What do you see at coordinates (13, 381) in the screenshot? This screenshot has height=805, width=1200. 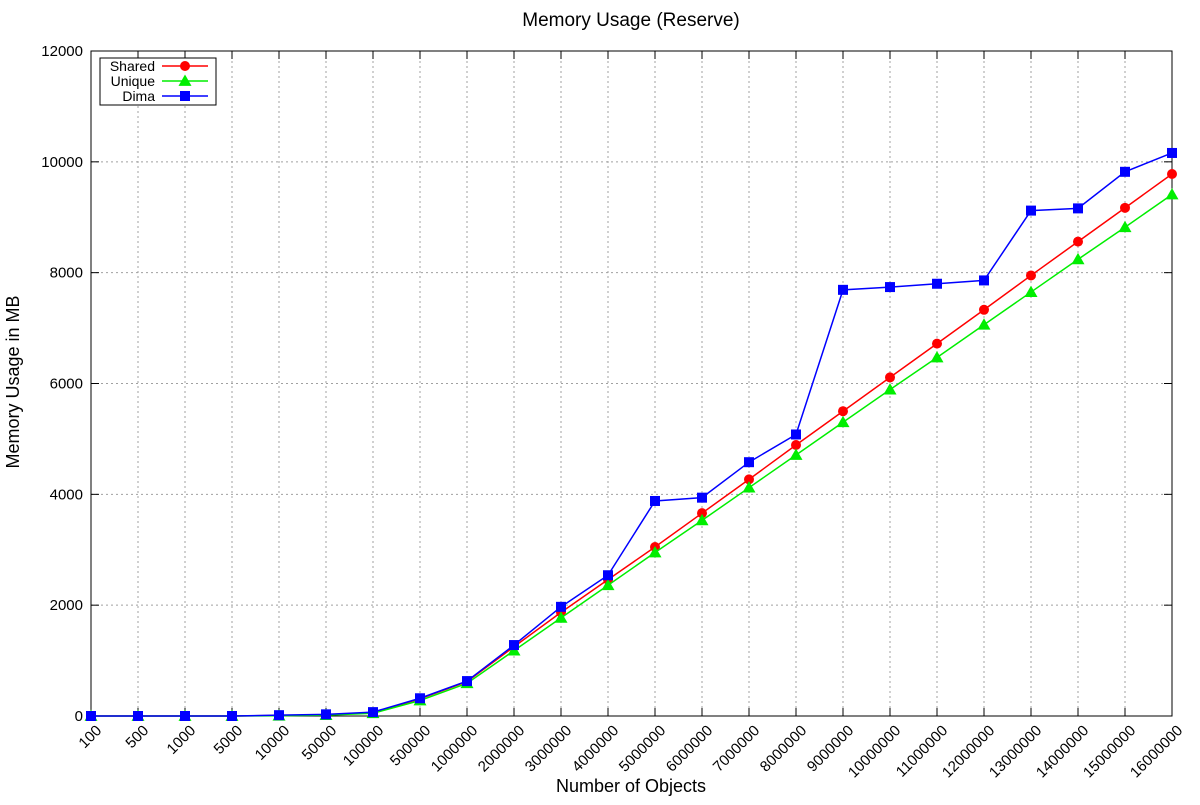 I see `y-axis-label: Memory Usage in MB` at bounding box center [13, 381].